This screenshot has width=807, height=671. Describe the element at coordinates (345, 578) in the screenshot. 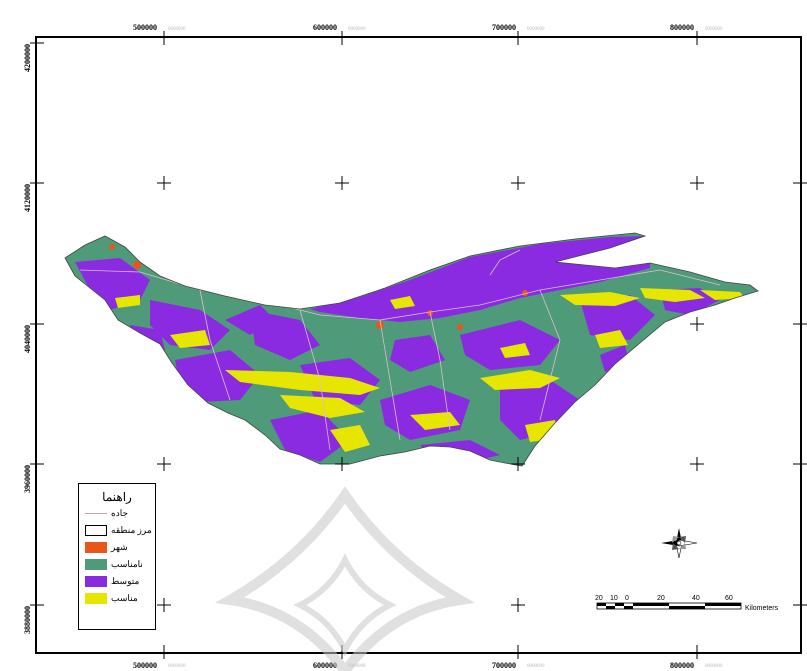

I see `watermark-logo-icon` at that location.